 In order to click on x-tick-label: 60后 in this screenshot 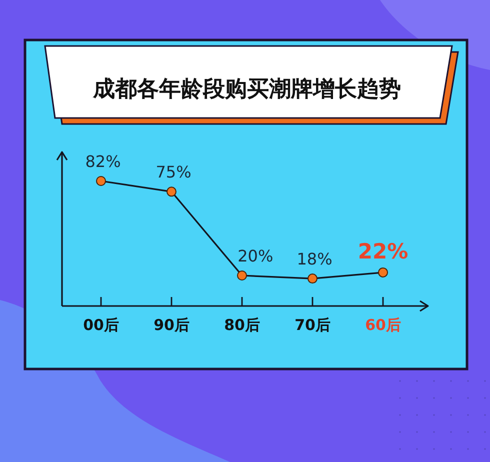, I will do `click(383, 325)`.